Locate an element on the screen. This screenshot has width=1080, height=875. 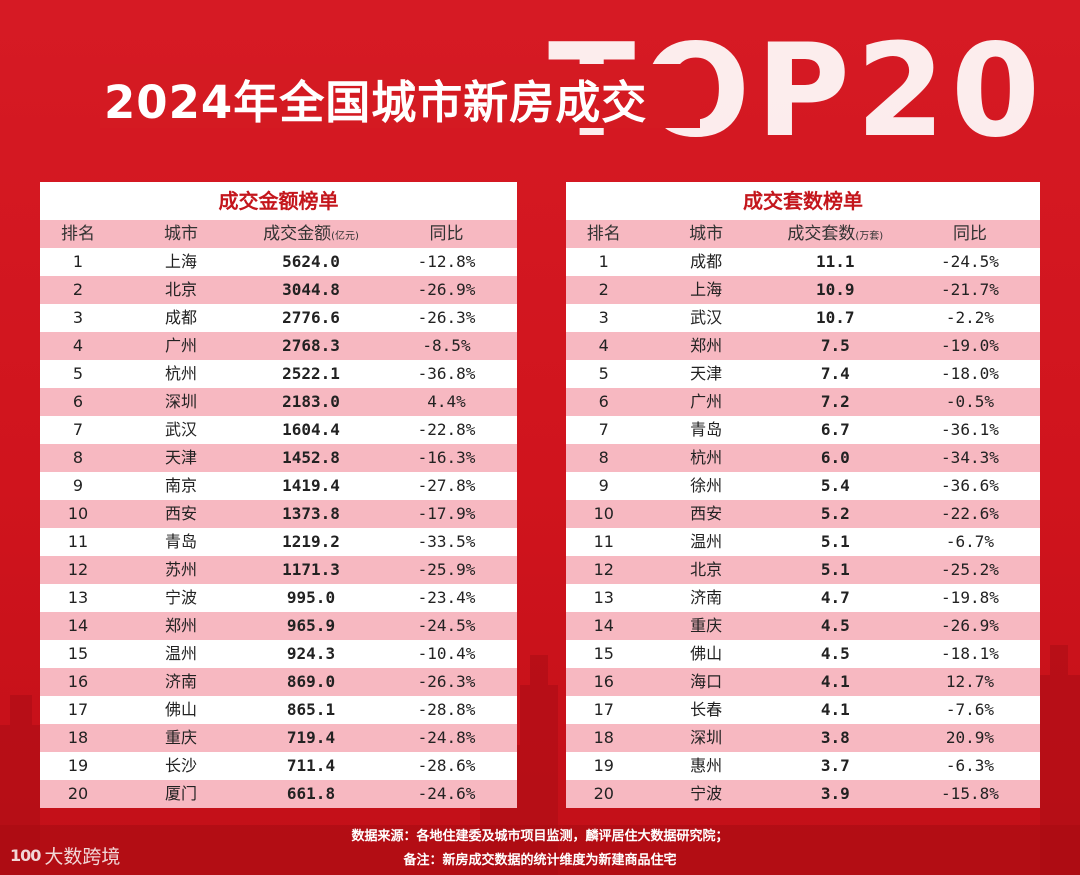
header-rank: 排名 is located at coordinates (603, 234).